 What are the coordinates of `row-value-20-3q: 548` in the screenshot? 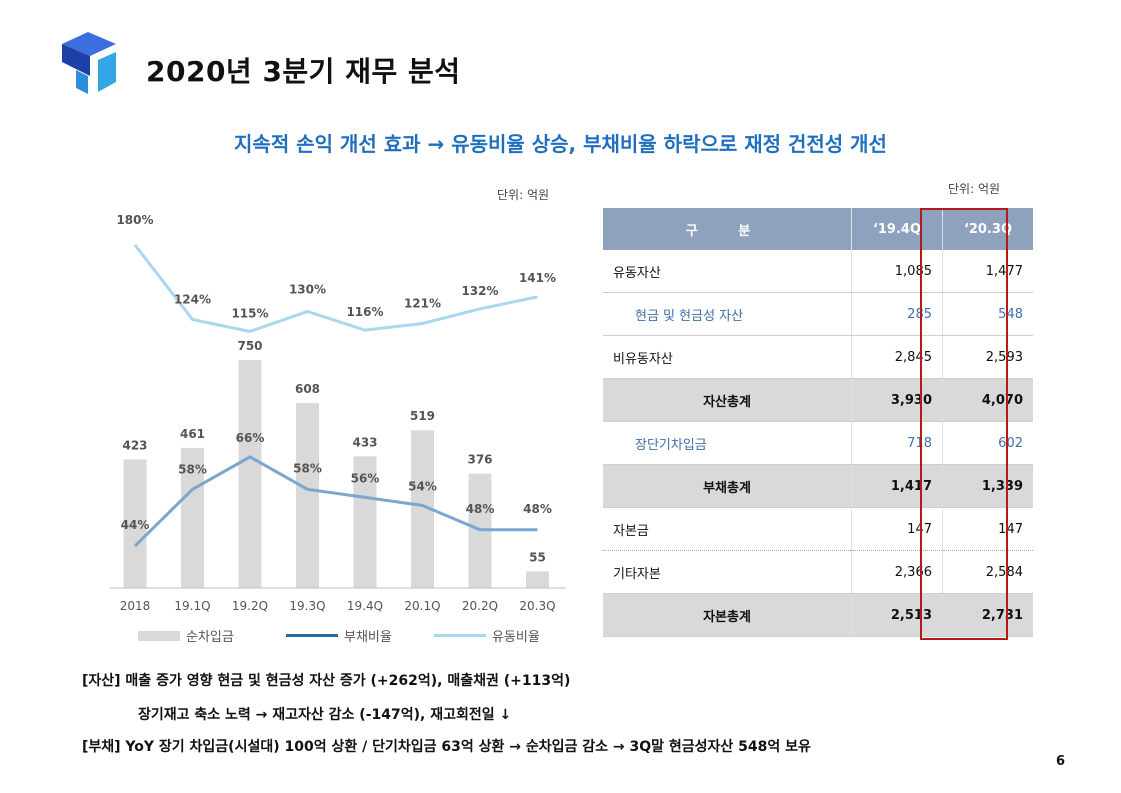 It's located at (987, 314).